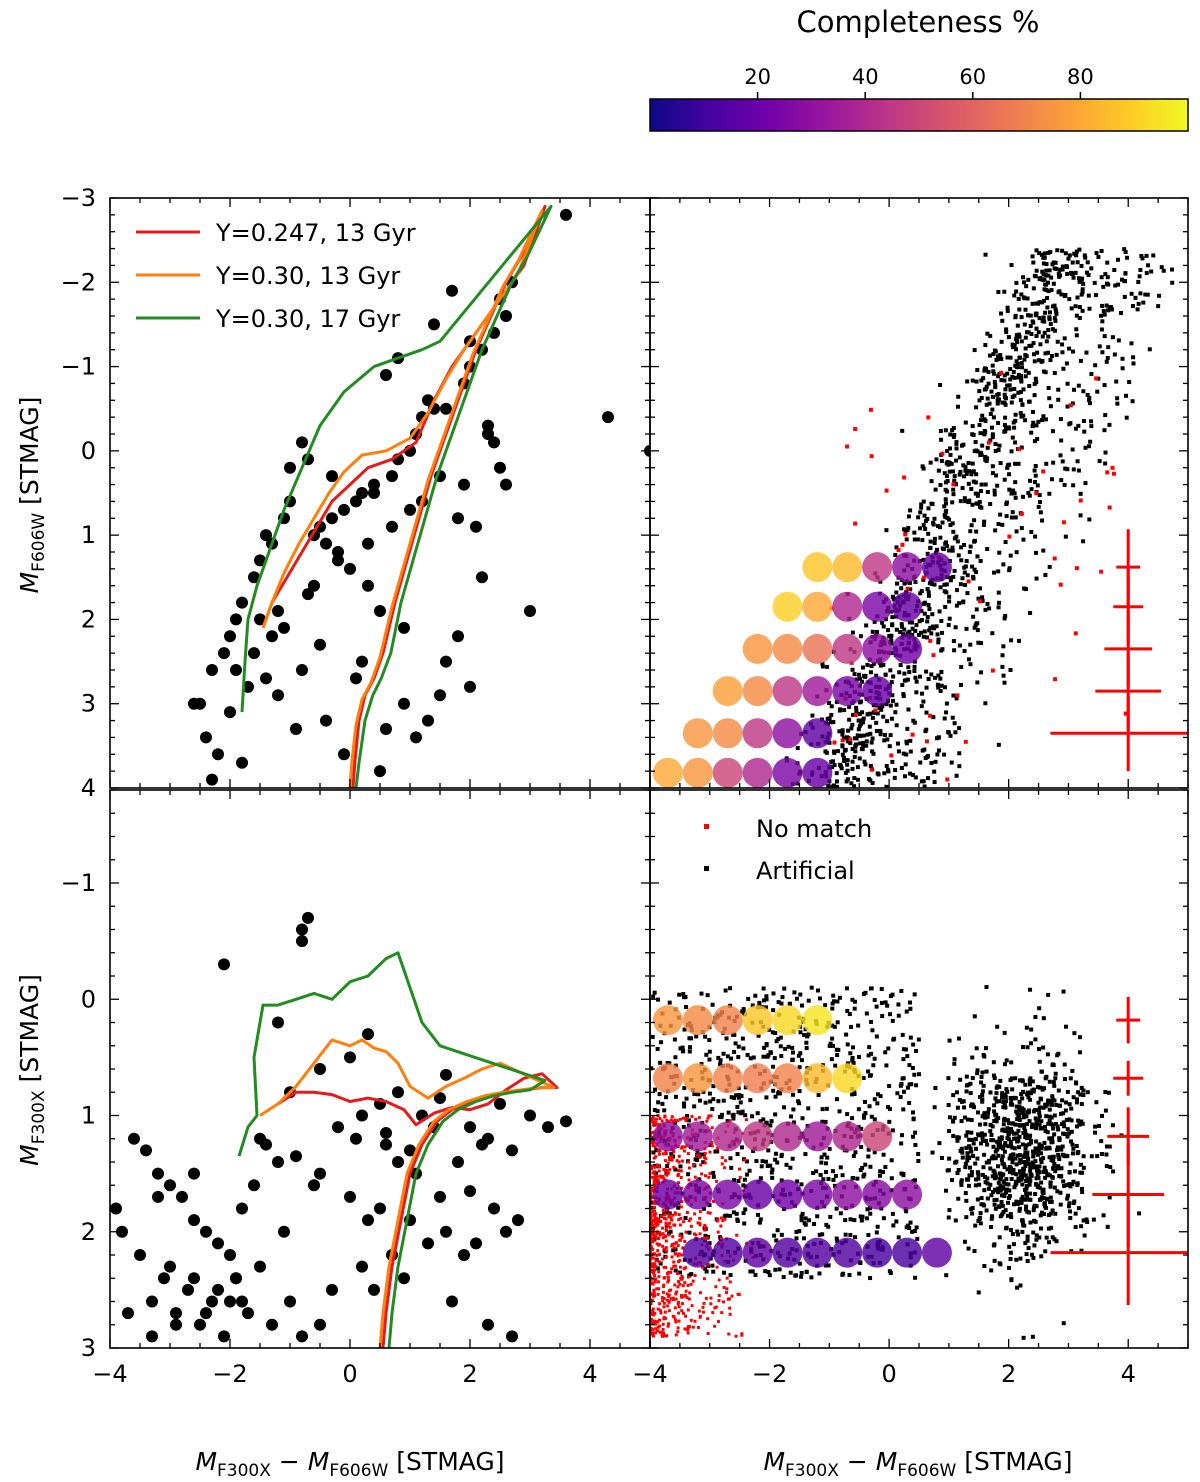  I want to click on y-tick-label: 3, so click(88, 704).